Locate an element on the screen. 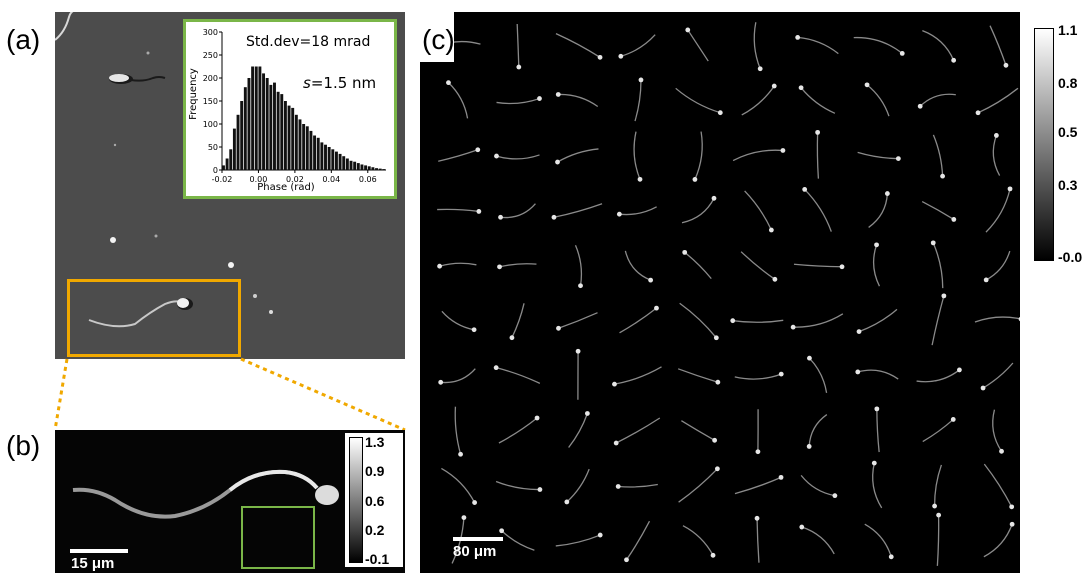 Image resolution: width=1090 pixels, height=573 pixels. colorbar-c-tick: 0.3 is located at coordinates (1068, 185).